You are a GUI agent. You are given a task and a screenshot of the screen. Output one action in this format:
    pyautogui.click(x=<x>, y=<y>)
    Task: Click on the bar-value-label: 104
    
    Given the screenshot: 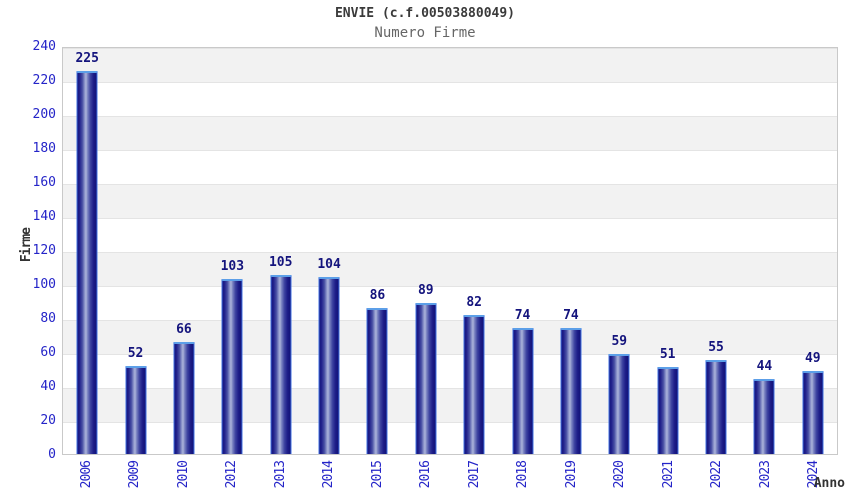 What is the action you would take?
    pyautogui.click(x=329, y=264)
    